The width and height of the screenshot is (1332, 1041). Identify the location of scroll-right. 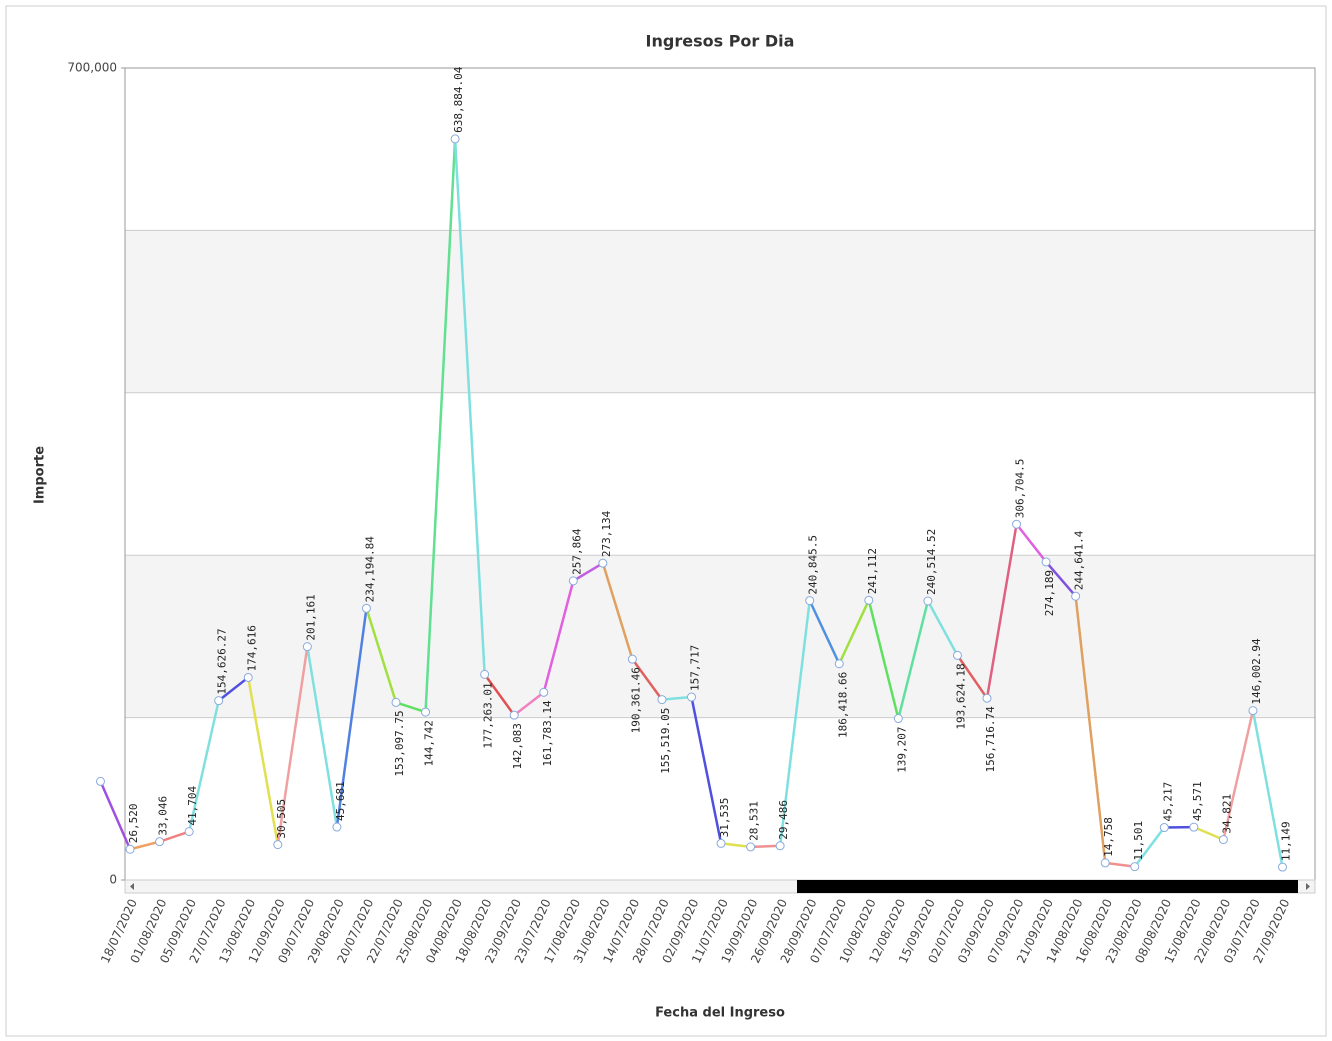
(1308, 886).